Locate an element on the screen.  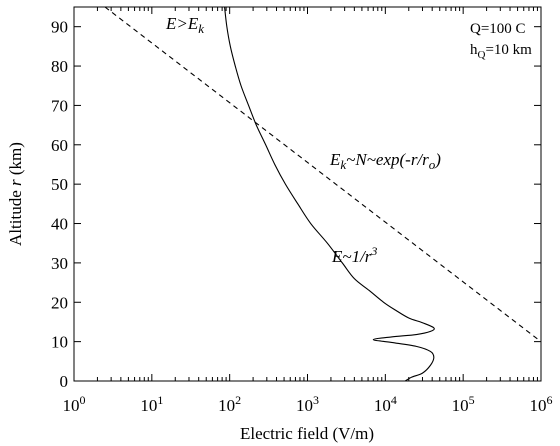
y-tick-label: 50 is located at coordinates (59, 184).